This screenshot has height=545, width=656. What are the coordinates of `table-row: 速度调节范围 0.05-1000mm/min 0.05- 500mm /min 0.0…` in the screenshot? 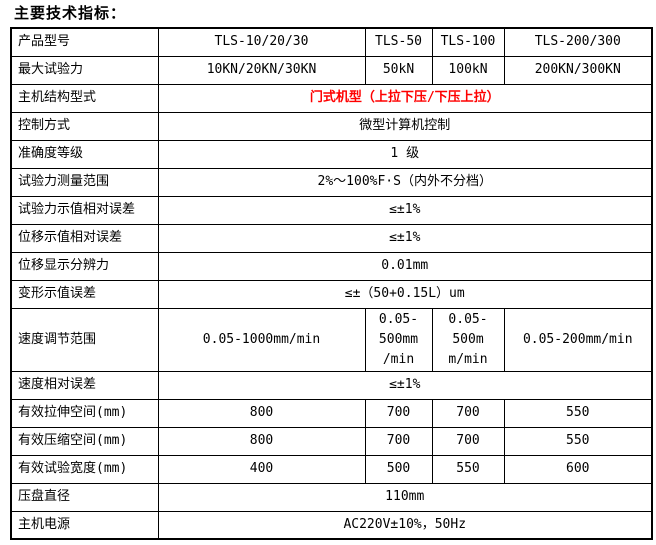 It's located at (331, 339).